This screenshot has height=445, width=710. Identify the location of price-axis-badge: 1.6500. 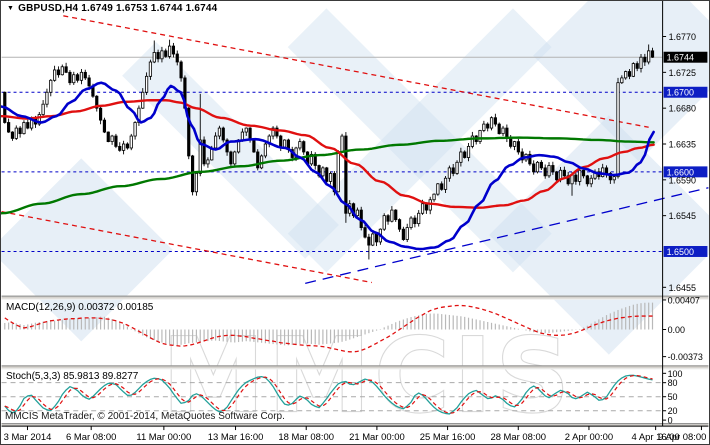
(680, 252).